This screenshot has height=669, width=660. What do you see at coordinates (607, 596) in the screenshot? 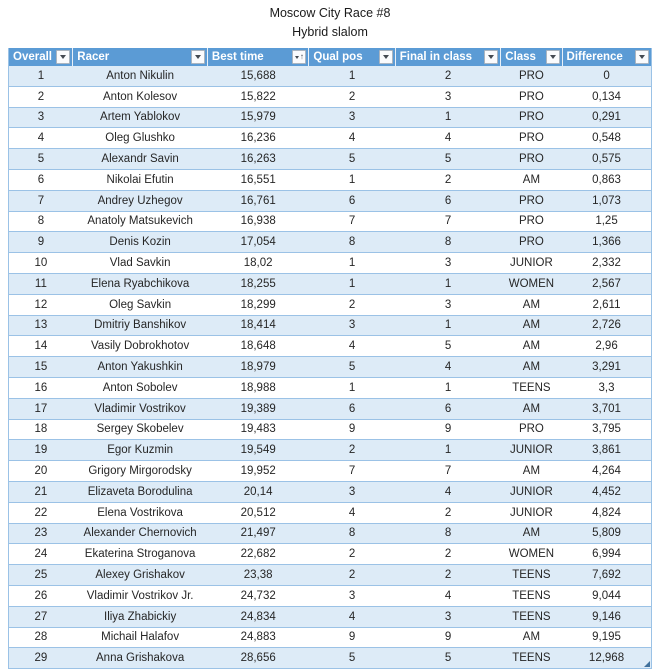
I see `cell-difference: 9,044` at bounding box center [607, 596].